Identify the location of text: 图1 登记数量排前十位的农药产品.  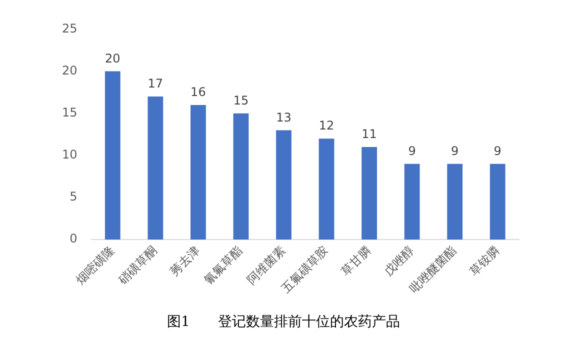
(283, 322).